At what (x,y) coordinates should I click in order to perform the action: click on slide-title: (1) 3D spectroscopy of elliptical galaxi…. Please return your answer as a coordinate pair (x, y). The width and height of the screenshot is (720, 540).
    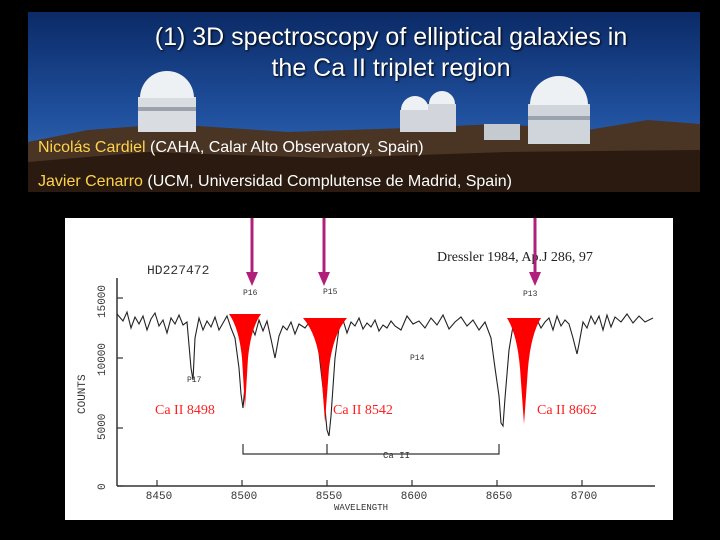
    Looking at the image, I should click on (374, 53).